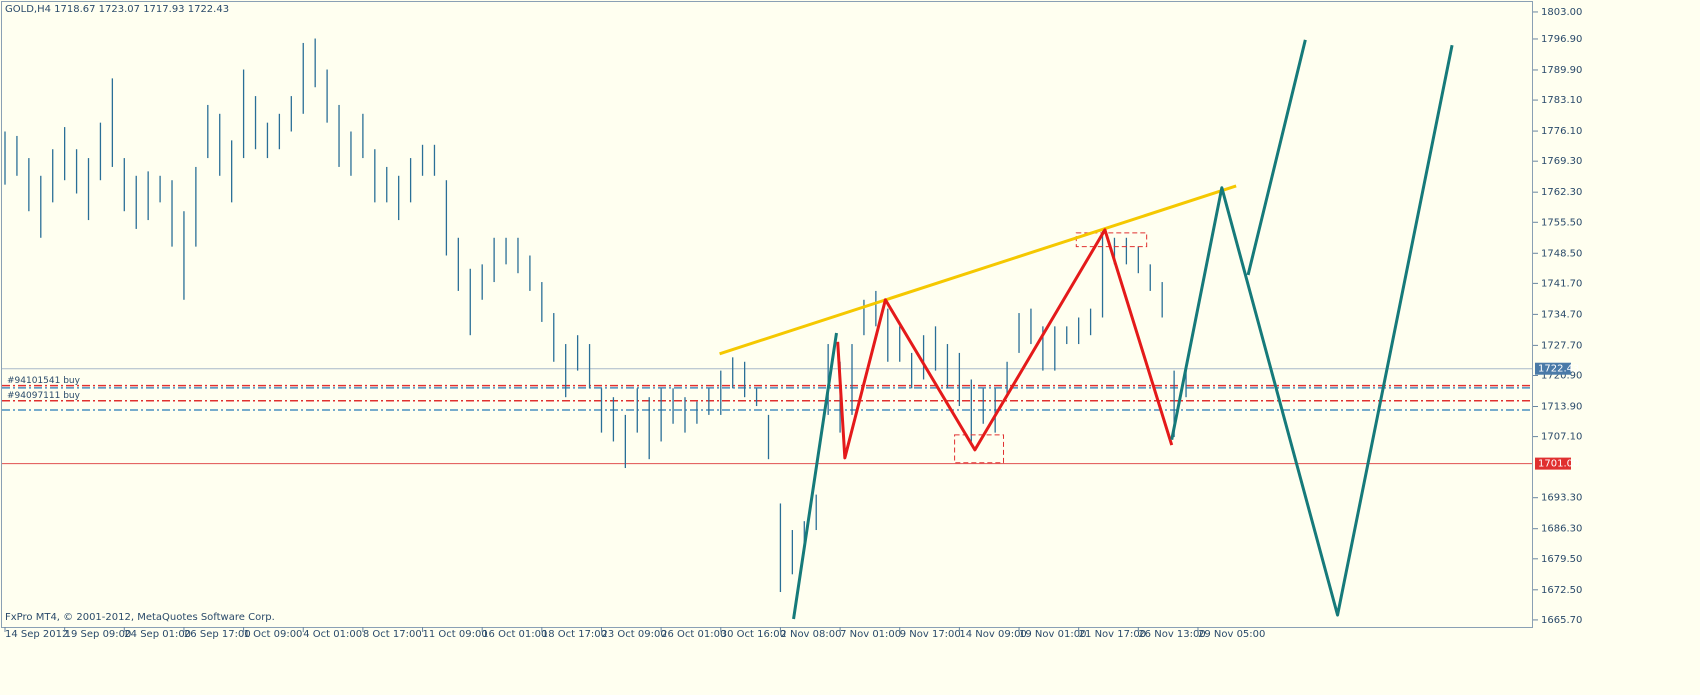  What do you see at coordinates (870, 634) in the screenshot?
I see `x-tick-label: 7 Nov 01:00` at bounding box center [870, 634].